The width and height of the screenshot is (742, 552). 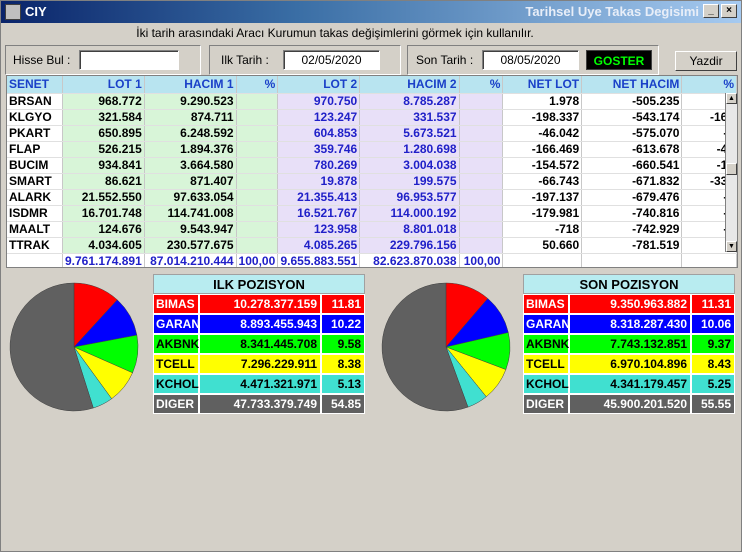 What do you see at coordinates (542, 85) in the screenshot?
I see `grid-header-cell: NET LOT` at bounding box center [542, 85].